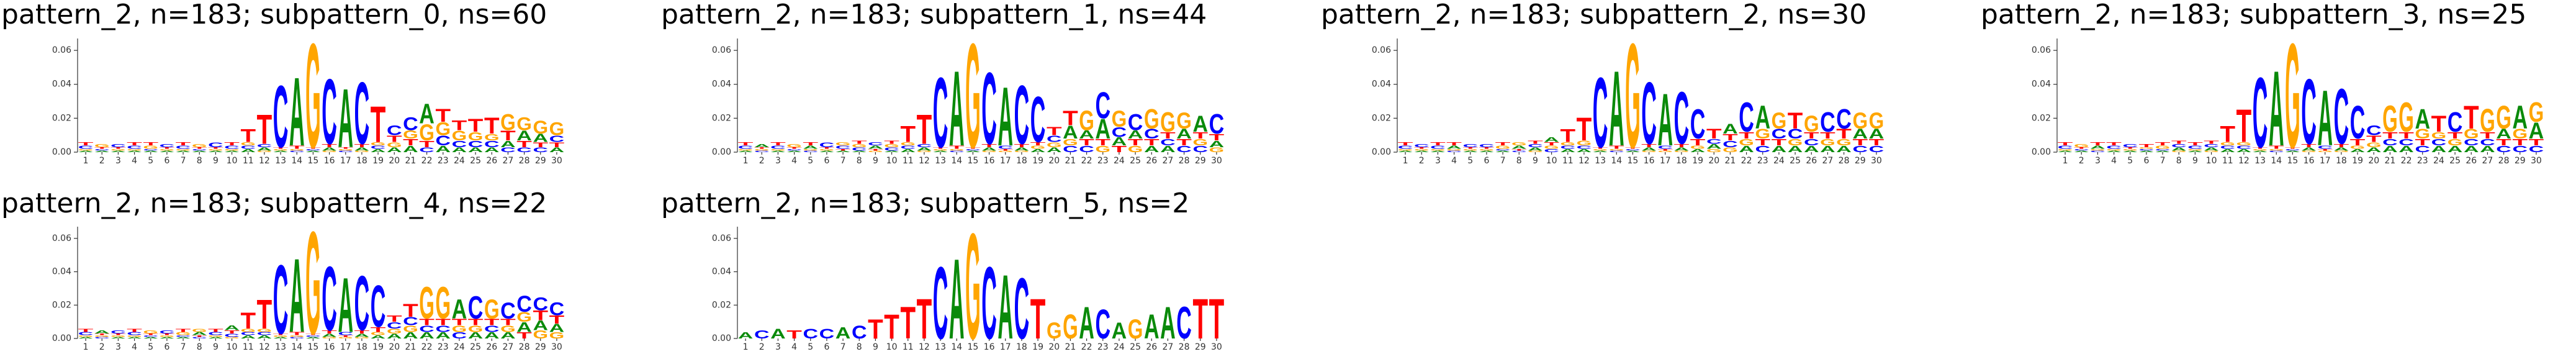 The width and height of the screenshot is (2576, 354). What do you see at coordinates (989, 161) in the screenshot?
I see `x-tick-label: 16` at bounding box center [989, 161].